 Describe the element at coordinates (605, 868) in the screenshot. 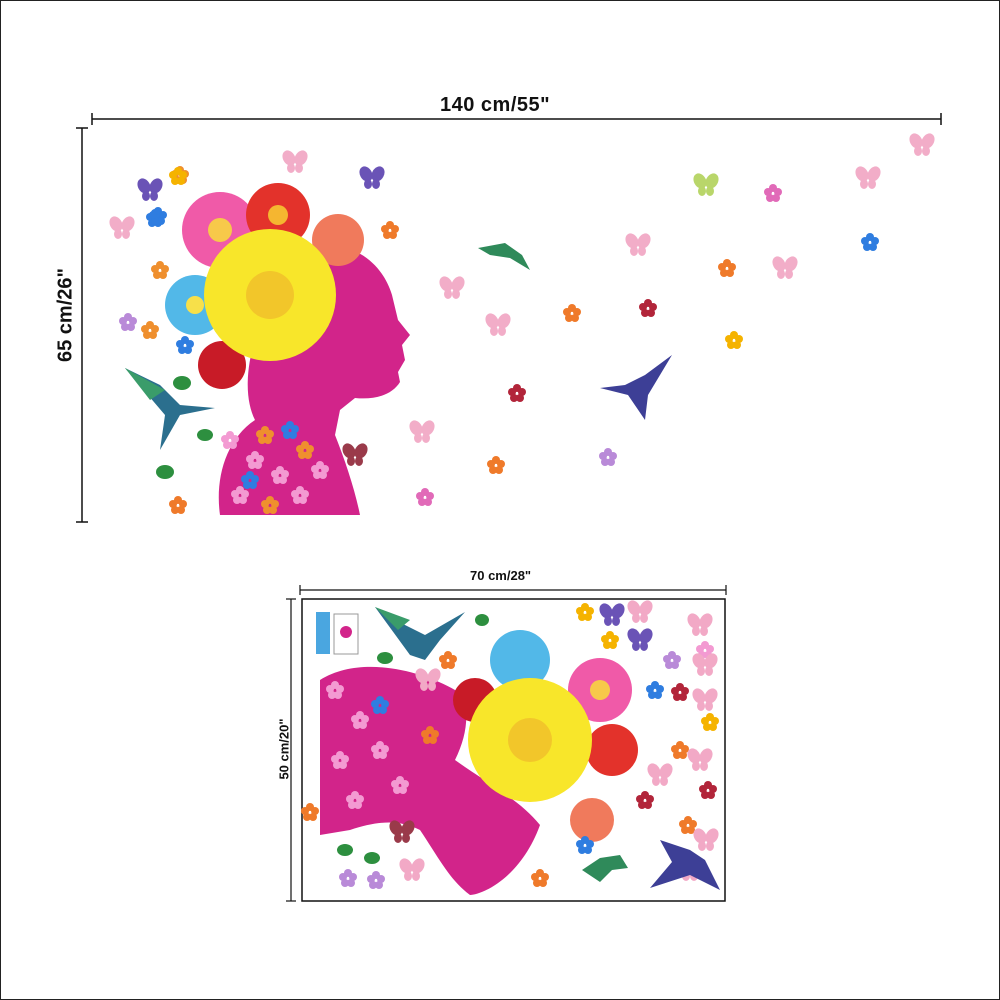

I see `sheet-hummingbird-green` at that location.